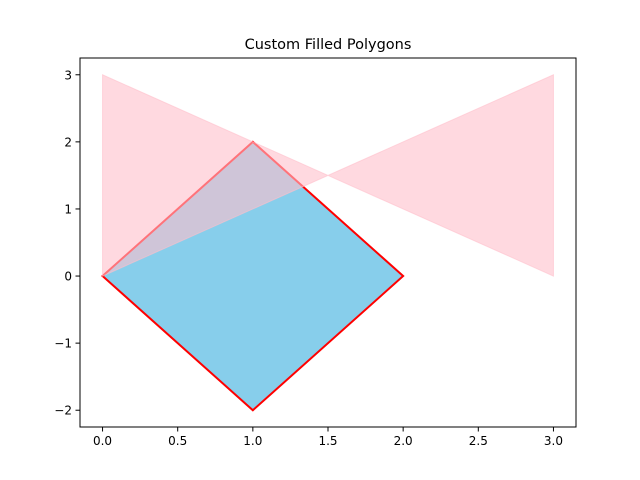 This screenshot has width=640, height=480. Describe the element at coordinates (328, 45) in the screenshot. I see `chart-title: Custom Filled Polygons` at that location.